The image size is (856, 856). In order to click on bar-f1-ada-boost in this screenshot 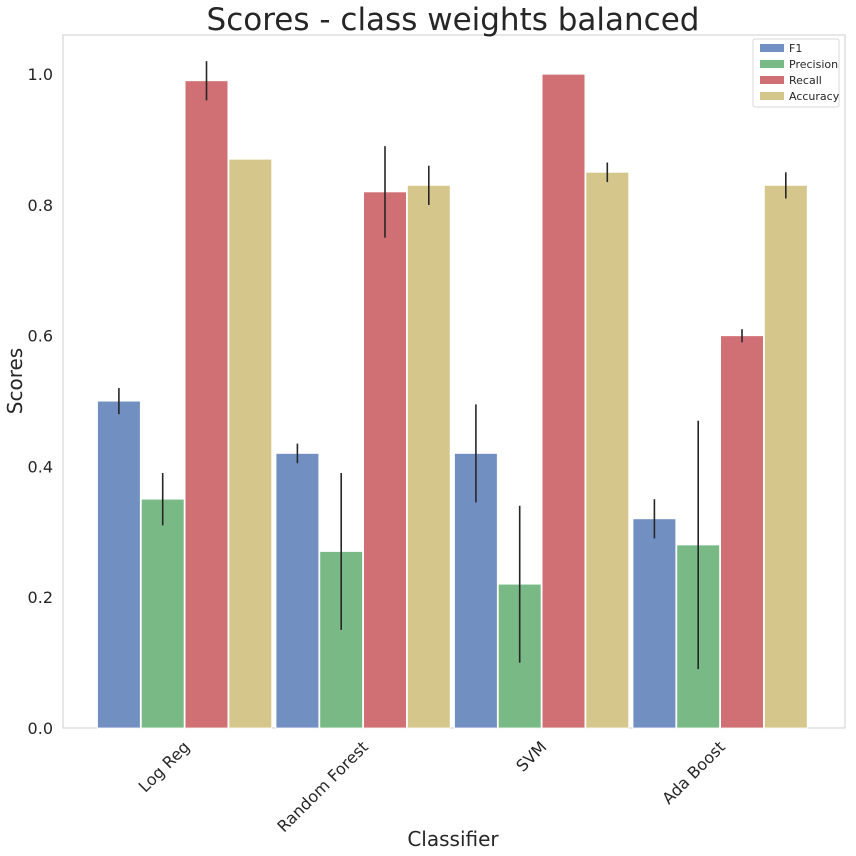, I will do `click(654, 623)`.